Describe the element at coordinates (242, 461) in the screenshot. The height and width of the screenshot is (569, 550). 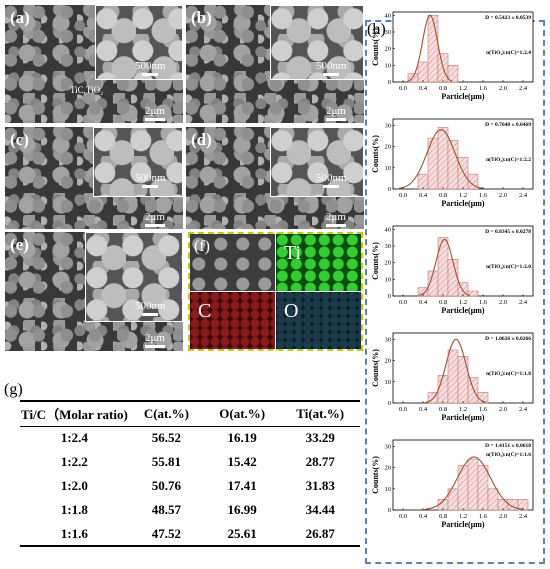
I see `table-cell: 15.42` at that location.